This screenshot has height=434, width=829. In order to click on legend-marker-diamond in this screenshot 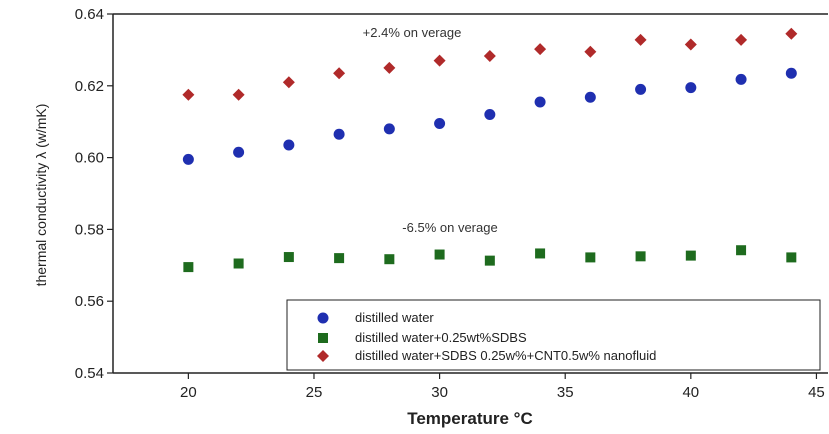, I will do `click(323, 356)`.